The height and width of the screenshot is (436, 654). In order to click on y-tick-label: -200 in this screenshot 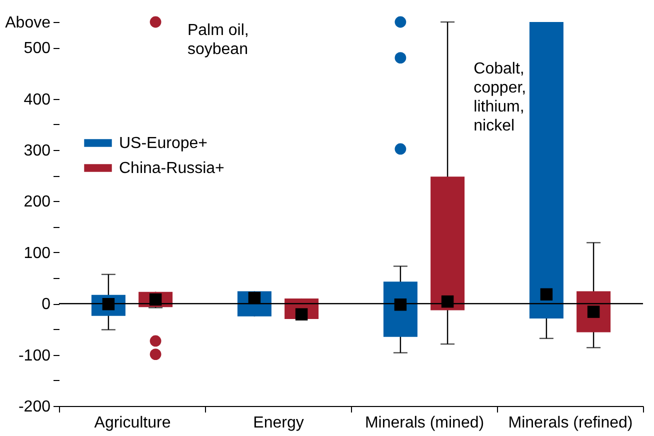, I will do `click(34, 407)`.